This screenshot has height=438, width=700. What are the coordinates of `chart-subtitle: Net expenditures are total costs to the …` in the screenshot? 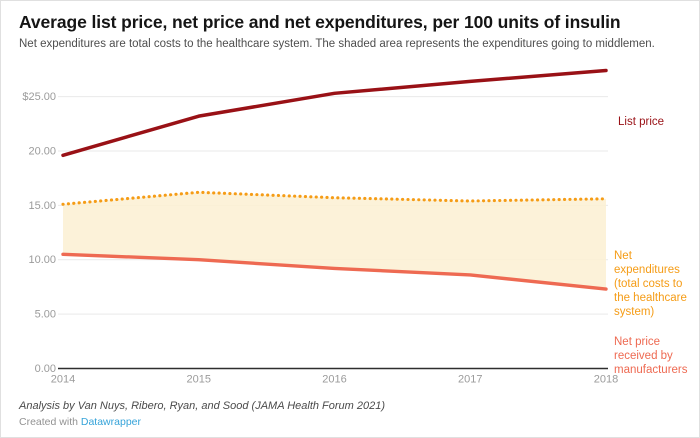 It's located at (337, 44).